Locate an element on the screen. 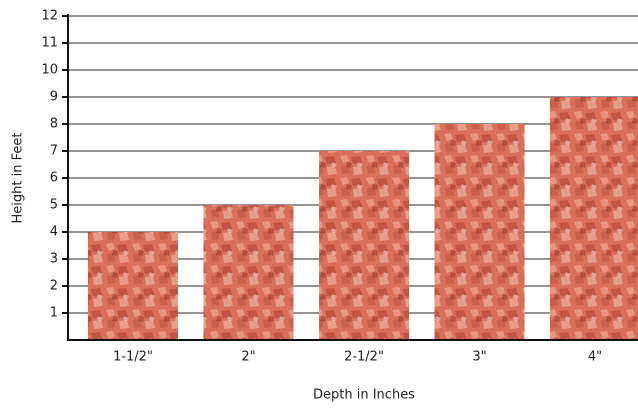  y-tick-label: 9 is located at coordinates (54, 97).